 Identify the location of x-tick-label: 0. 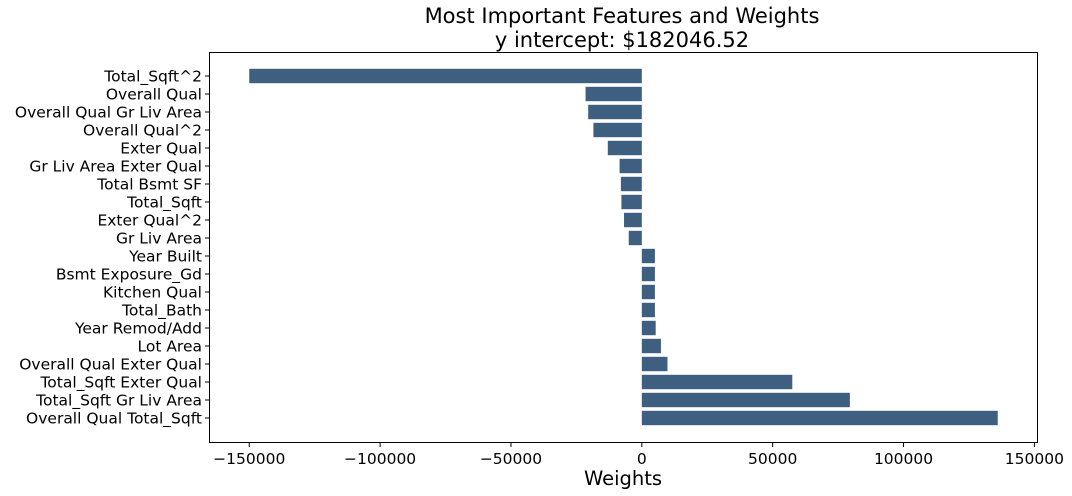
(642, 459).